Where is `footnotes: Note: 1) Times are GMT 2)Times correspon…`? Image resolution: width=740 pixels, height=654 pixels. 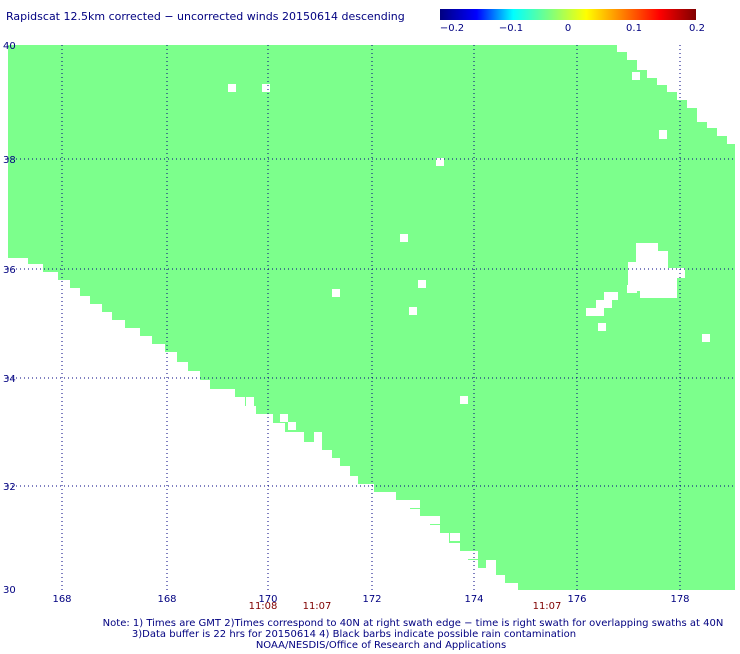
footnotes: Note: 1) Times are GMT 2)Times correspon… is located at coordinates (413, 634).